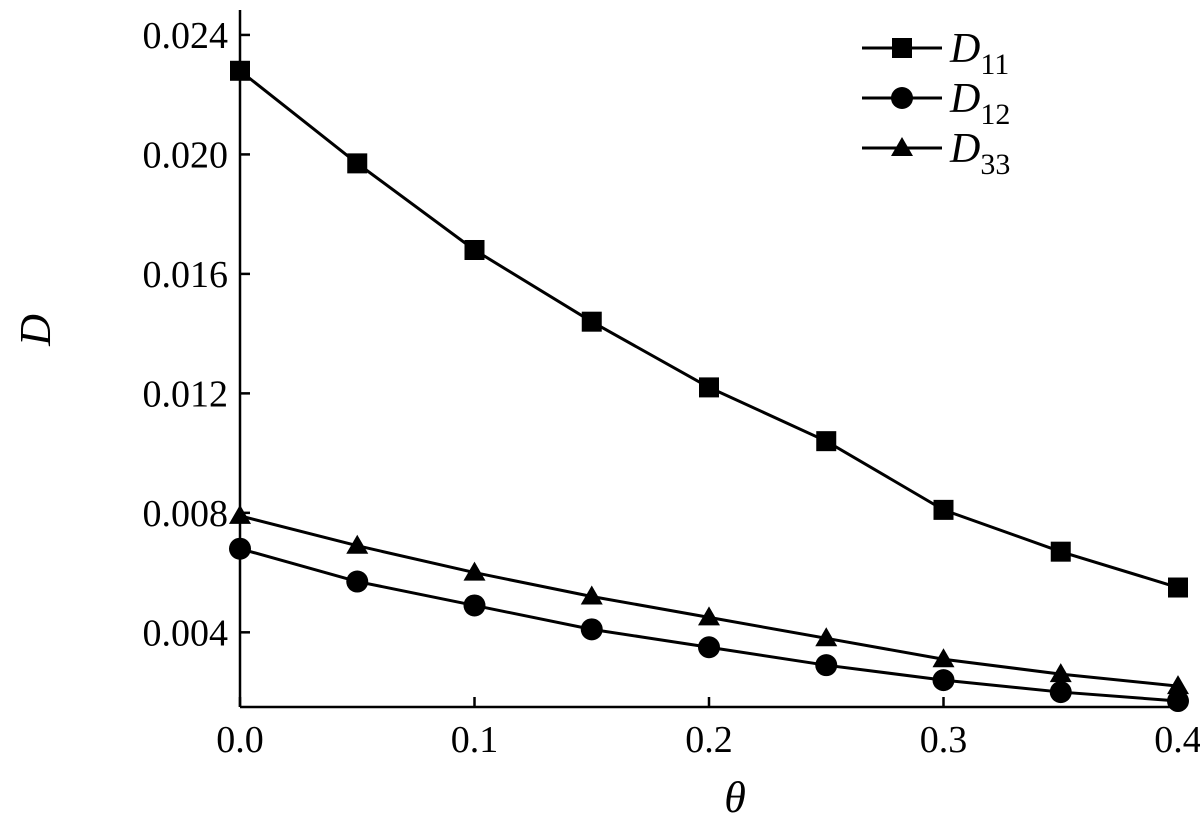  I want to click on legend-label: D11, so click(979, 53).